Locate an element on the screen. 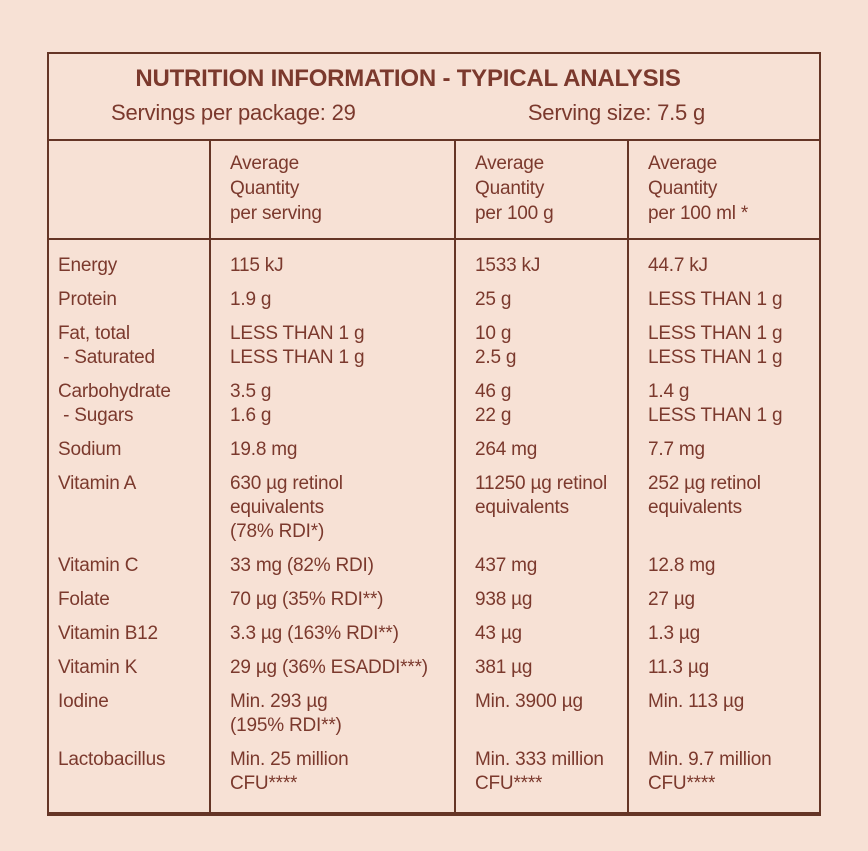  value-per-100ml: 44.7 kJ is located at coordinates (723, 261).